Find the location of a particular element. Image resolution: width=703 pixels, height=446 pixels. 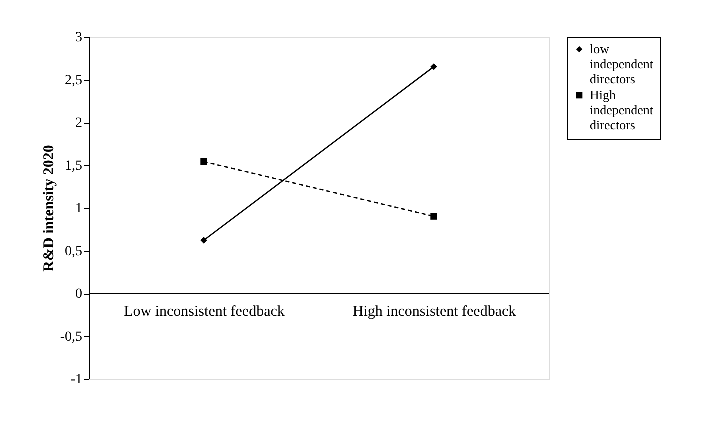

y-tick-label: 1,5 is located at coordinates (73, 166).